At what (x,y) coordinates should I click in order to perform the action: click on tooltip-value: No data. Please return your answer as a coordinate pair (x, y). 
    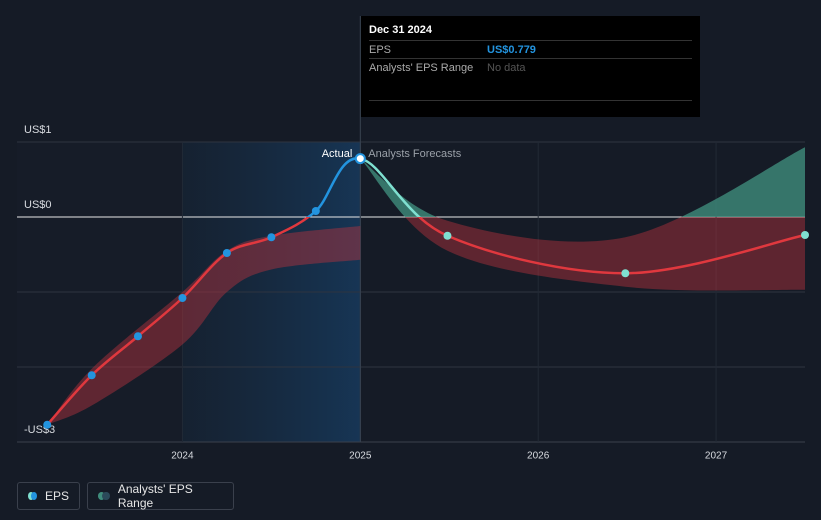
    Looking at the image, I should click on (506, 67).